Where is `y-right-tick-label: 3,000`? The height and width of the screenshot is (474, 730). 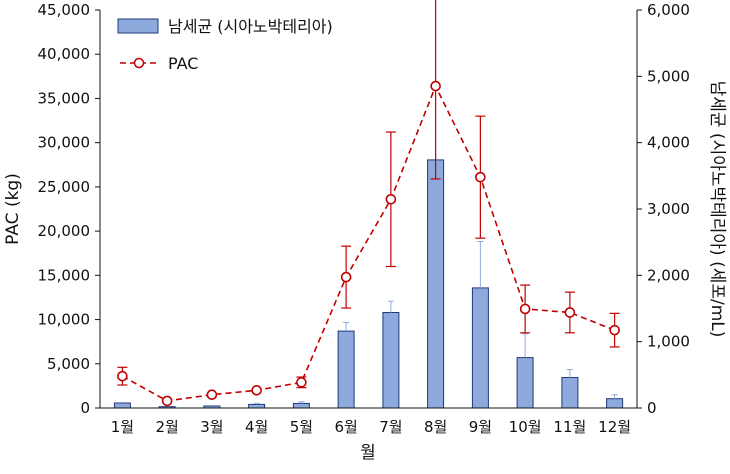 y-right-tick-label: 3,000 is located at coordinates (668, 209).